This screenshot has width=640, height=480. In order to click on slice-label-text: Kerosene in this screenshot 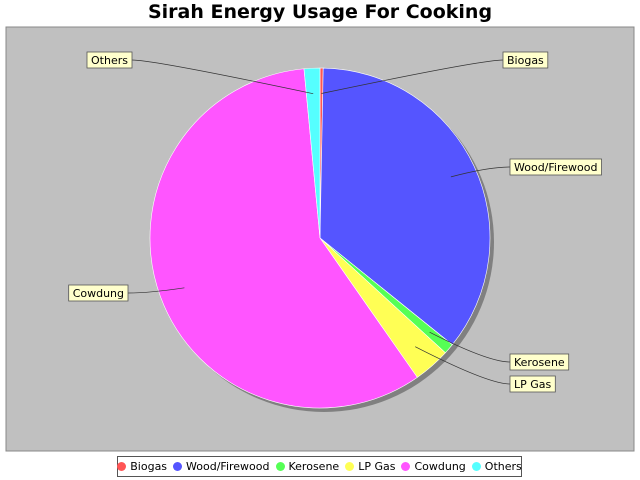, I will do `click(539, 362)`.